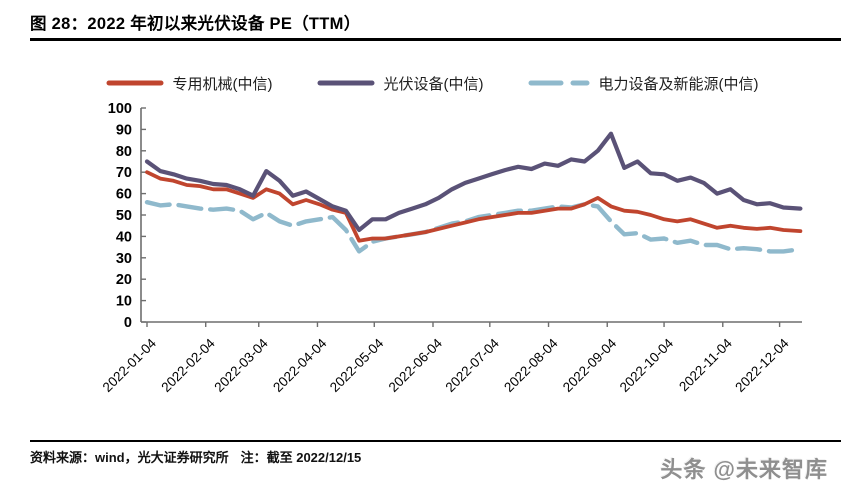  What do you see at coordinates (130, 365) in the screenshot?
I see `x-tick-label: 2022-01-04` at bounding box center [130, 365].